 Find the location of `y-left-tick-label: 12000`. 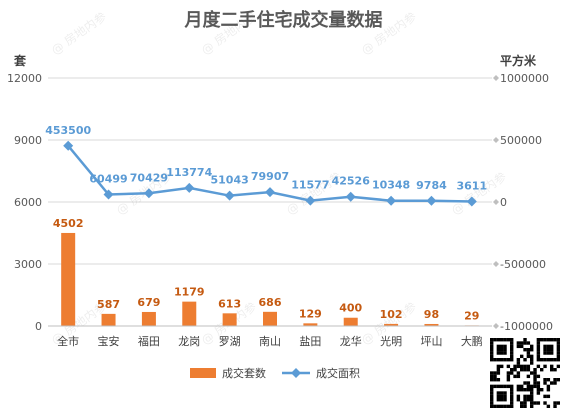

y-left-tick-label: 12000 is located at coordinates (24, 78).